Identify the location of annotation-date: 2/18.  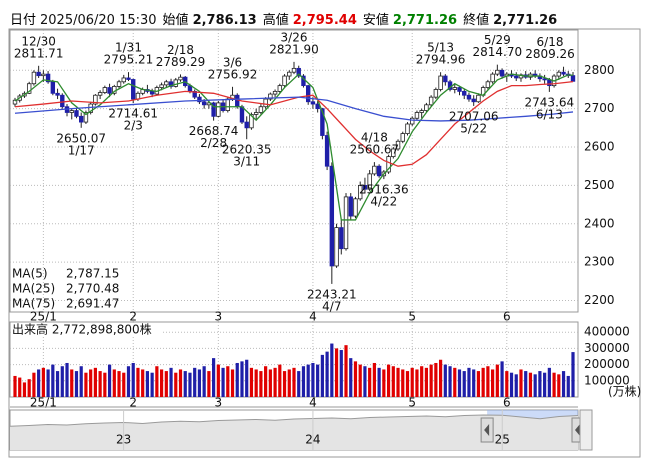
(180, 50).